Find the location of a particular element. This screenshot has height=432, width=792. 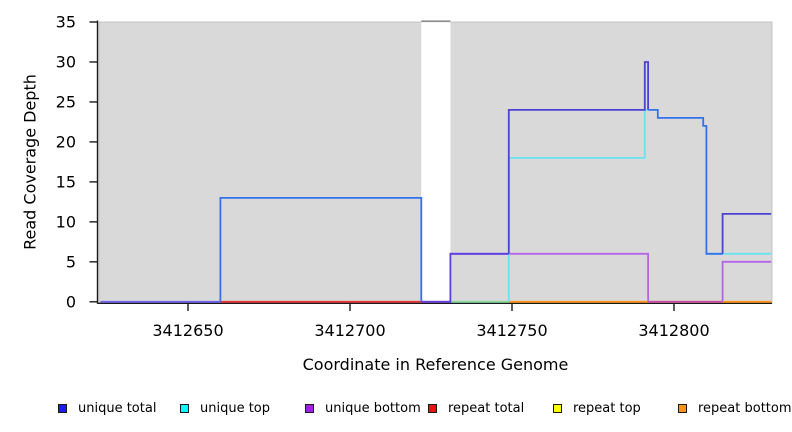

legend-item-unique-total: unique total is located at coordinates (107, 408).